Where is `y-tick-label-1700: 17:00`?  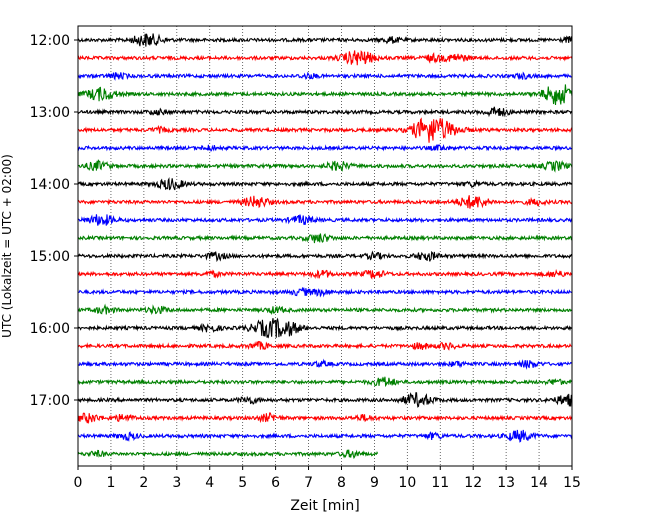
y-tick-label-1700: 17:00 is located at coordinates (50, 401).